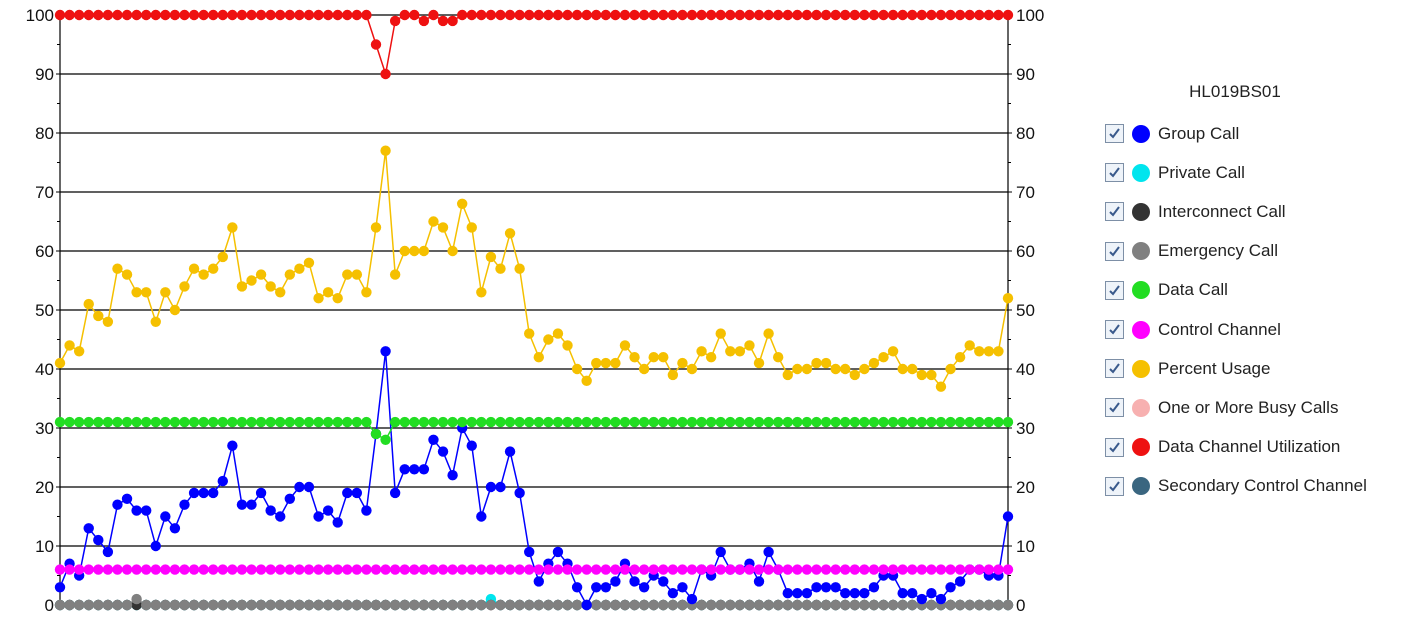 The height and width of the screenshot is (617, 1410). Describe the element at coordinates (1255, 133) in the screenshot. I see `legend-item-group-call: Group Call` at that location.